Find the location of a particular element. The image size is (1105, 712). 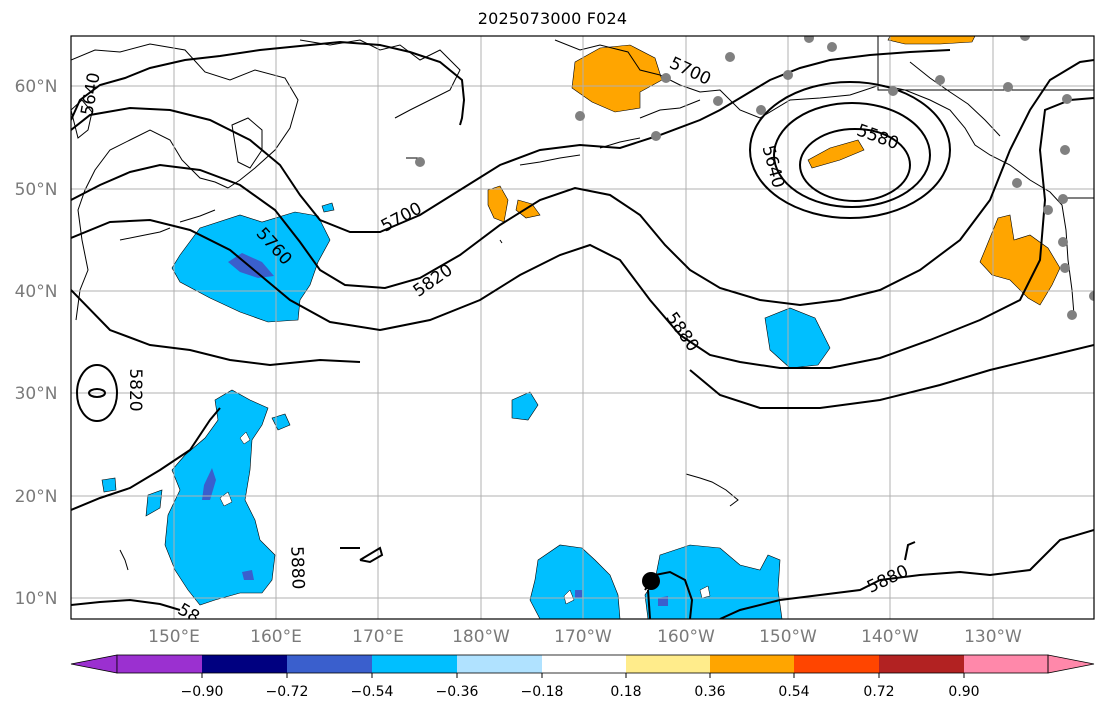

colorbar-tick-label: −0.54 is located at coordinates (372, 692).